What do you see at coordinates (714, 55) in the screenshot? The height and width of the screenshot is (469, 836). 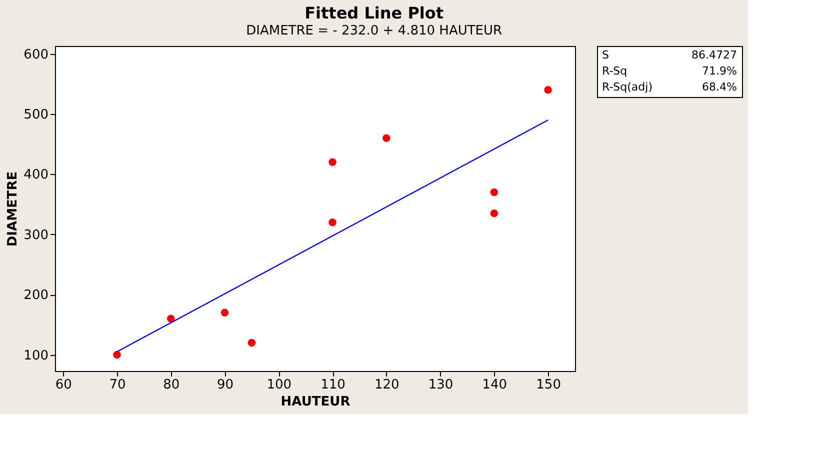 I see `text: 86.4727` at bounding box center [714, 55].